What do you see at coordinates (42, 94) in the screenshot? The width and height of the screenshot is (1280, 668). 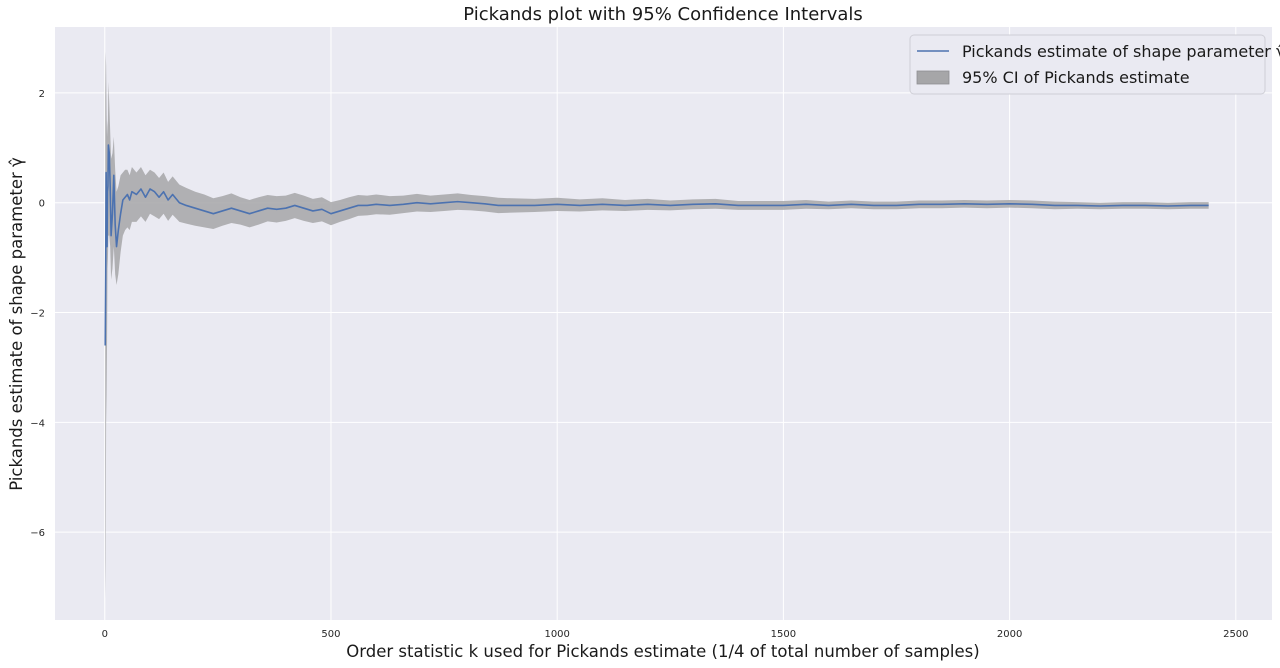 I see `y-tick-label: 2` at bounding box center [42, 94].